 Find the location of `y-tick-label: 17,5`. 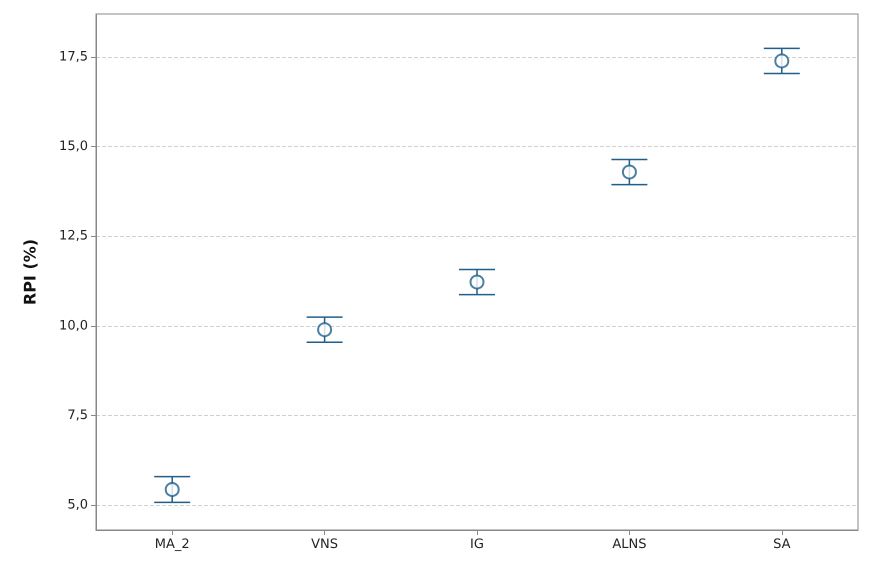

y-tick-label: 17,5 is located at coordinates (73, 57).